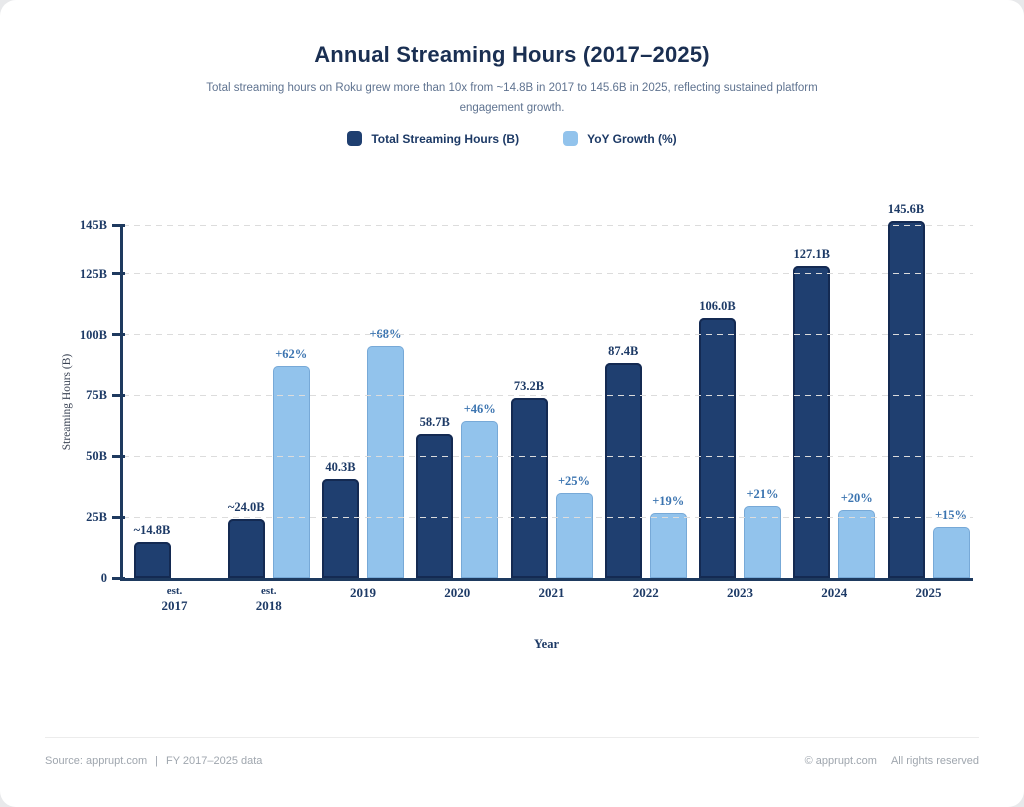  What do you see at coordinates (118, 335) in the screenshot?
I see `y-tick-mark-100B` at bounding box center [118, 335].